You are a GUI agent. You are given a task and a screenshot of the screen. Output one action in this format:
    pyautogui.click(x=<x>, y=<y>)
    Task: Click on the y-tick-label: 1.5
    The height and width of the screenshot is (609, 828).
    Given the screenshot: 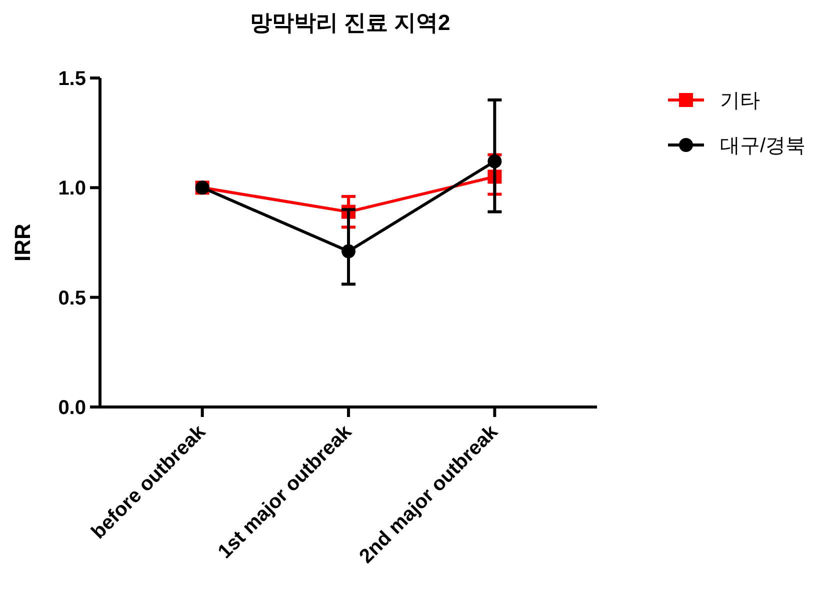 What is the action you would take?
    pyautogui.click(x=72, y=79)
    